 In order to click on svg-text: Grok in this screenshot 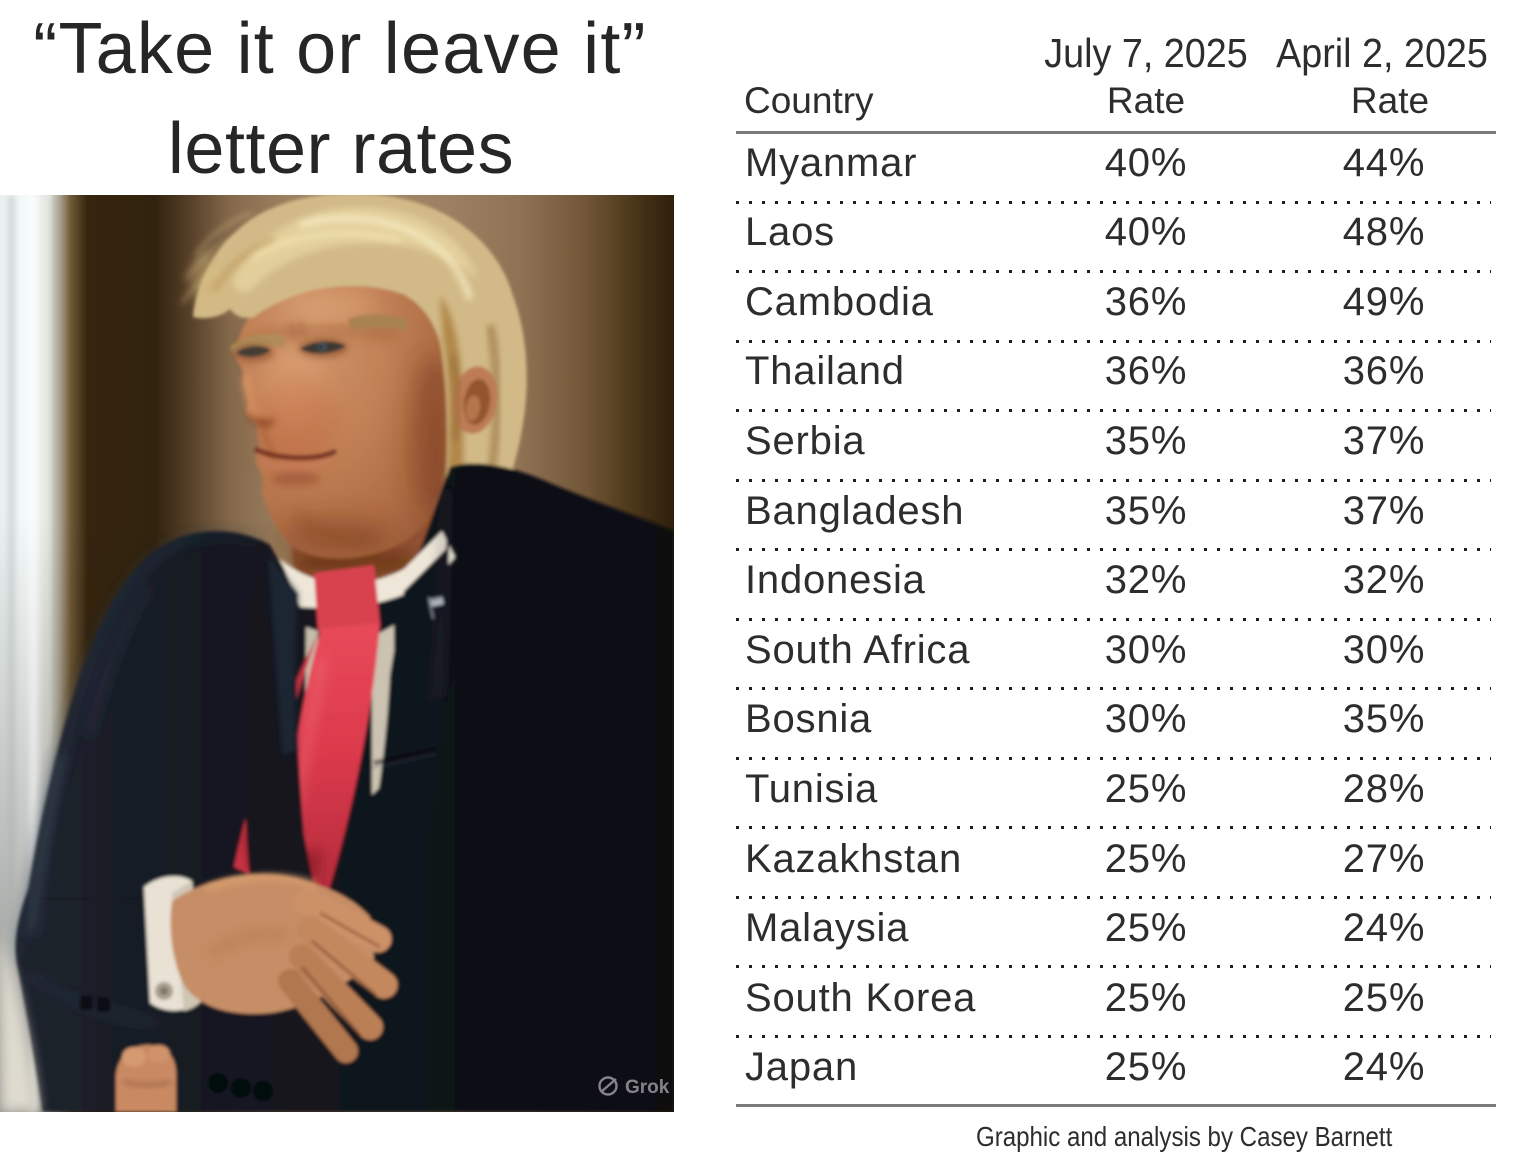, I will do `click(647, 1087)`.